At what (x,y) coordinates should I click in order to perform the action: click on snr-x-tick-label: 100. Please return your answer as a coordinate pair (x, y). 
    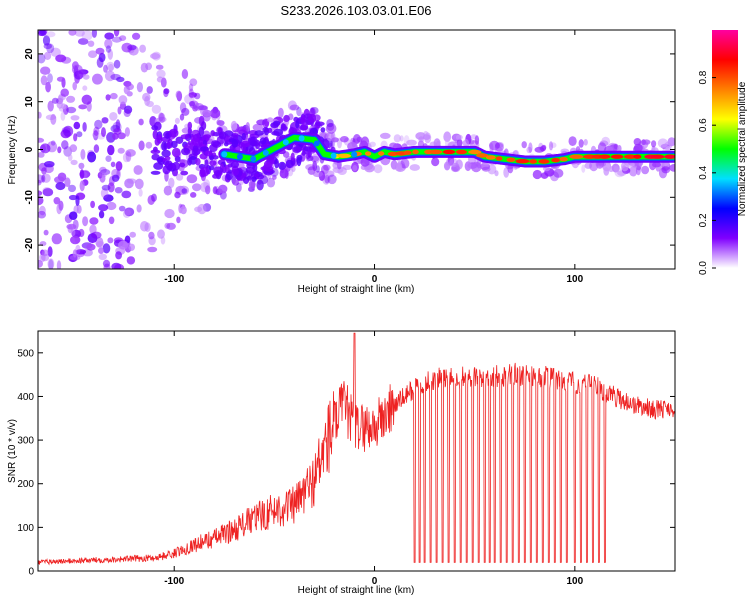
    Looking at the image, I should click on (574, 581).